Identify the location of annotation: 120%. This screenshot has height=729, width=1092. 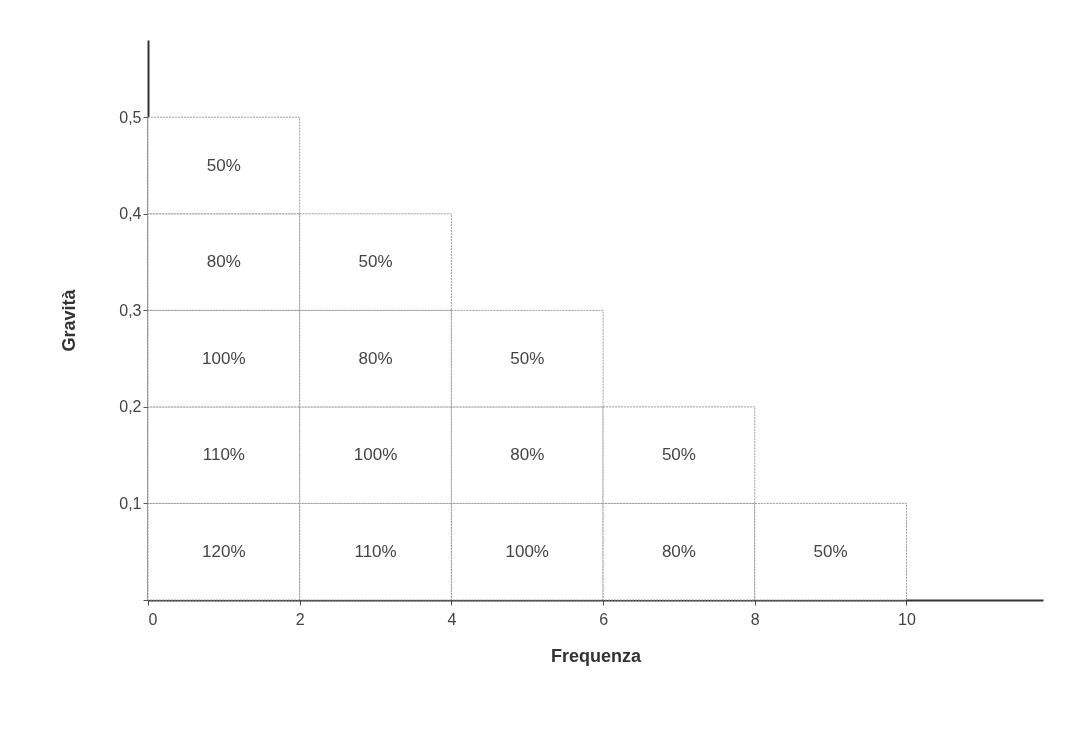
(224, 551).